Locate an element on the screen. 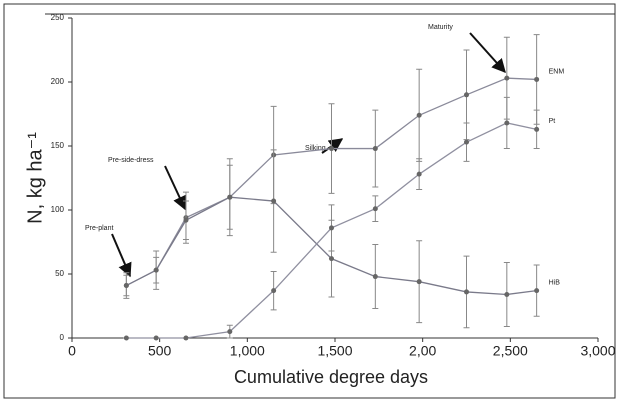  x-tick-label: 2,500 is located at coordinates (510, 351).